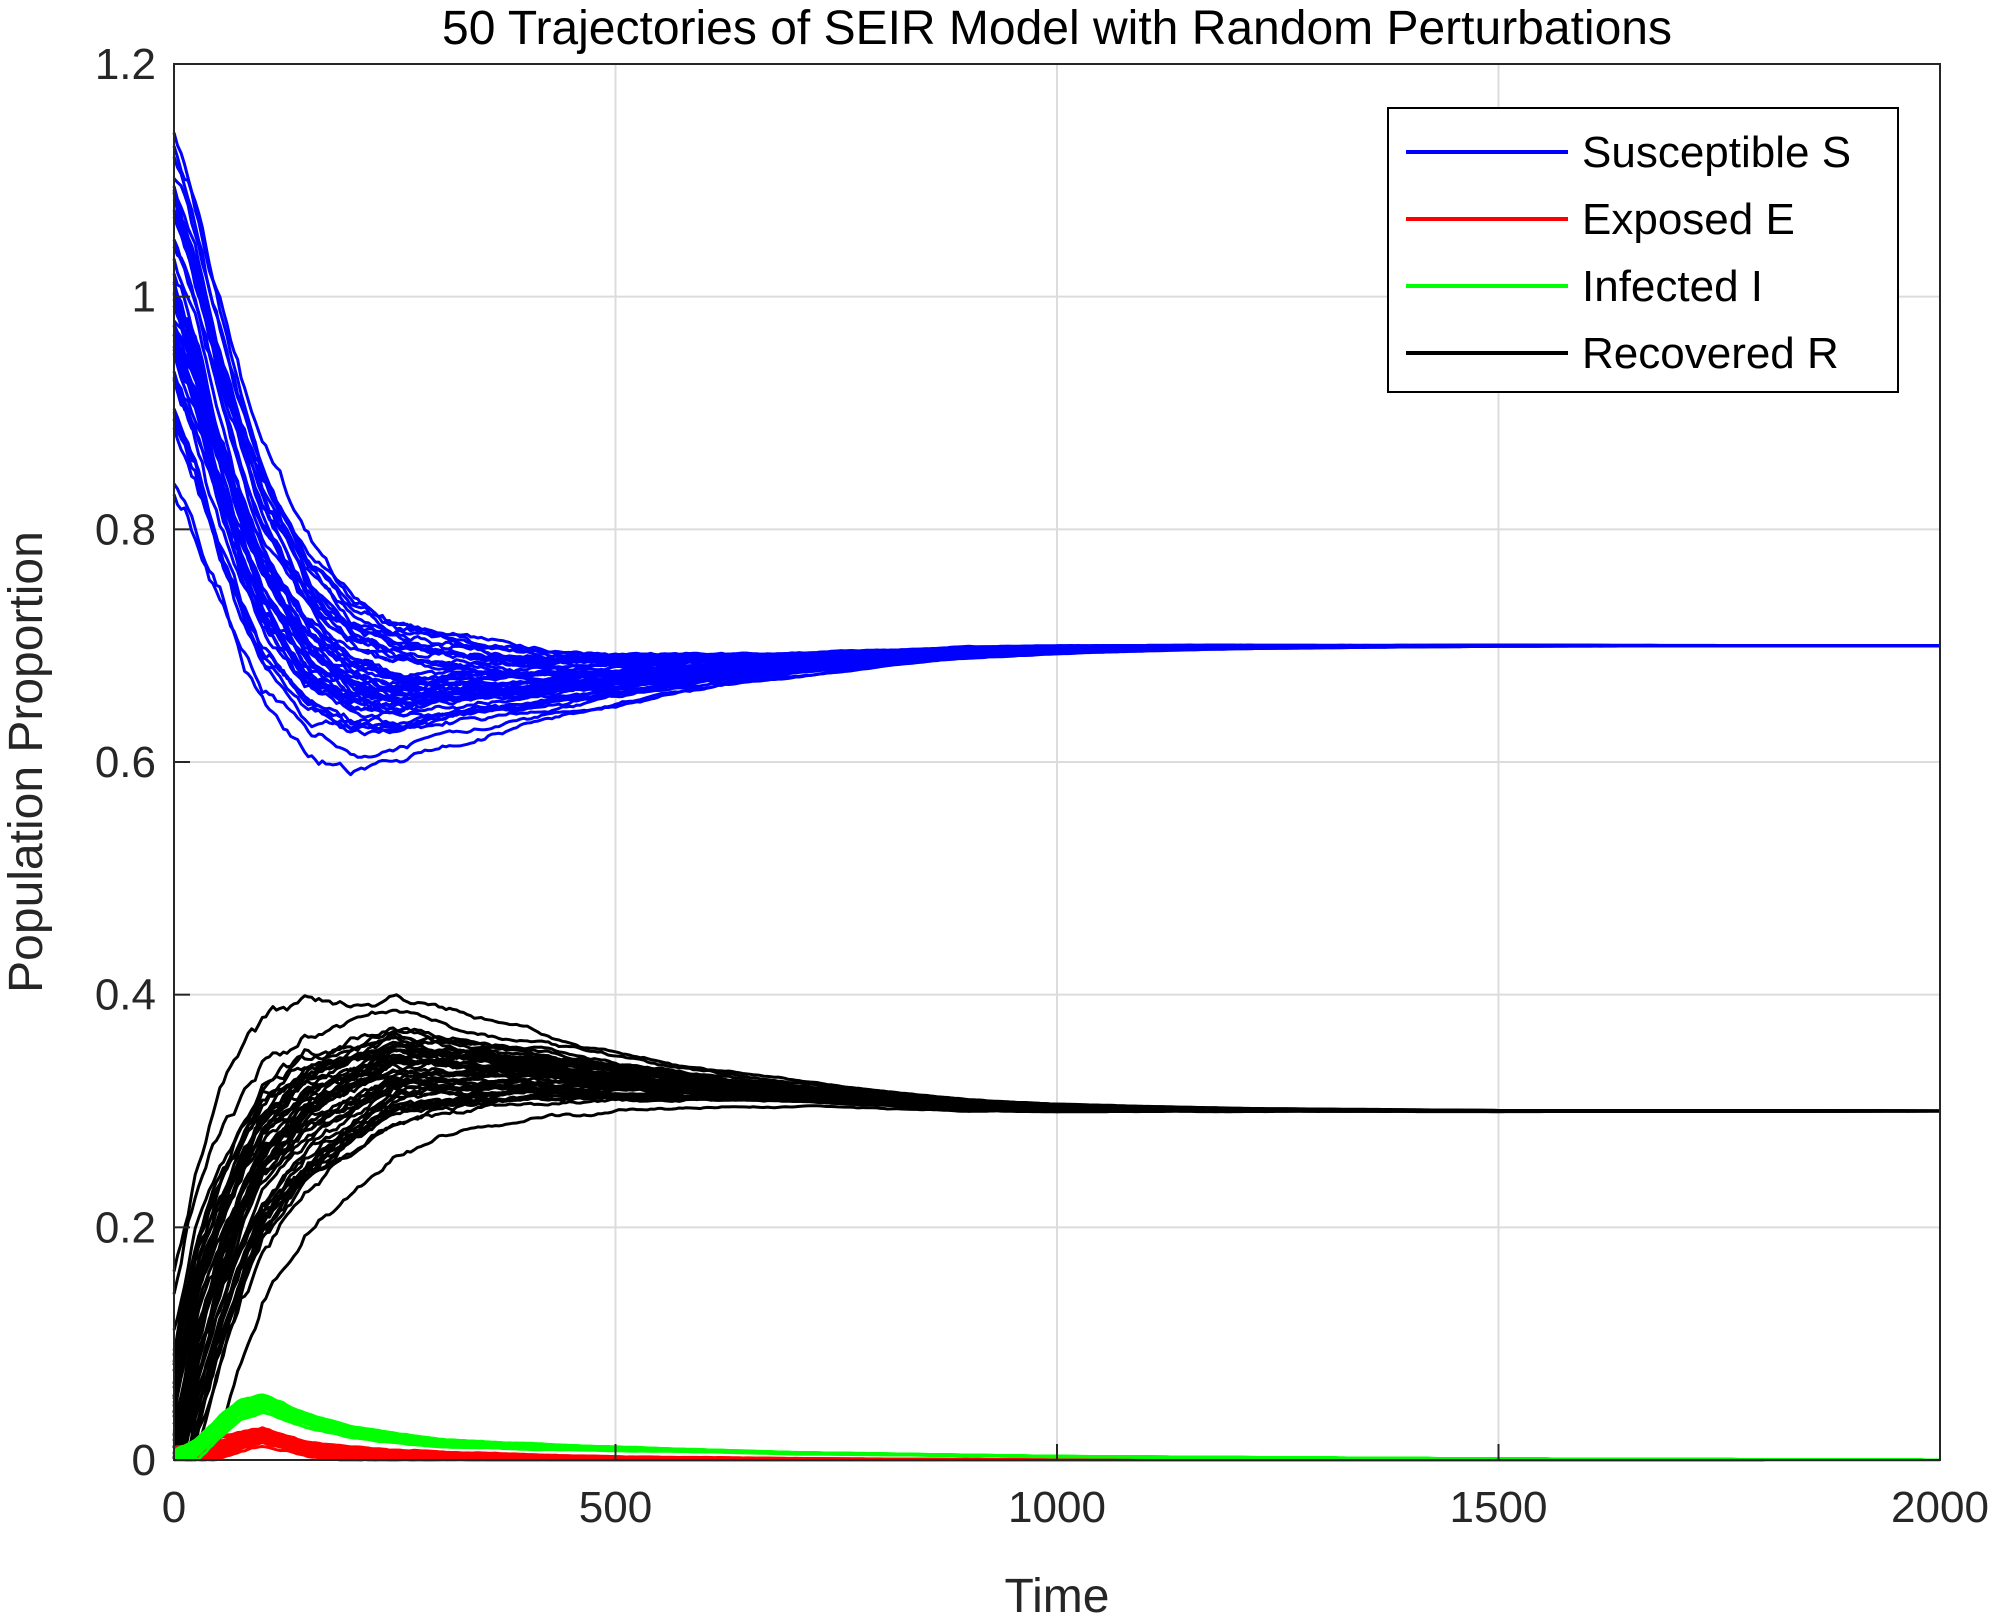 The height and width of the screenshot is (1621, 2000). I want to click on x-tick-label: 2000, so click(1940, 1507).